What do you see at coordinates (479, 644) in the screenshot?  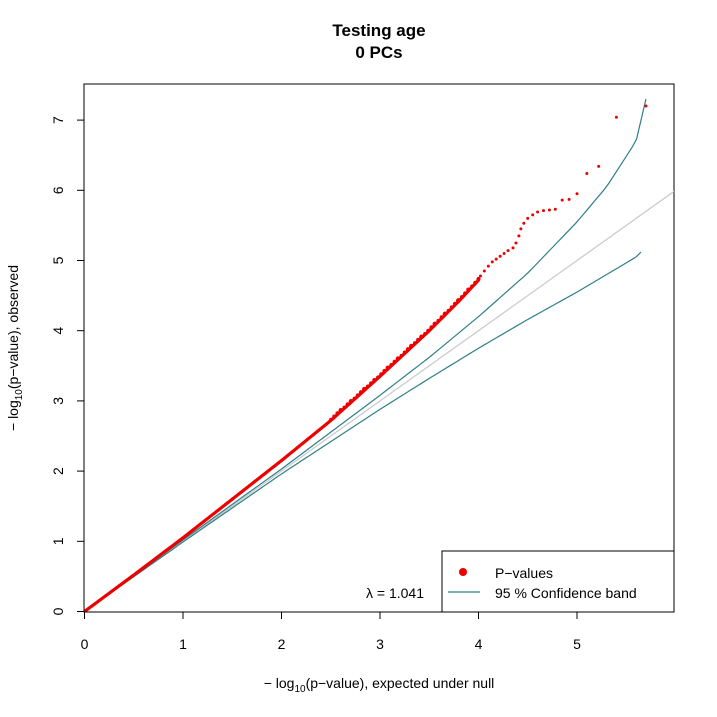 I see `x-tick-label: 4` at bounding box center [479, 644].